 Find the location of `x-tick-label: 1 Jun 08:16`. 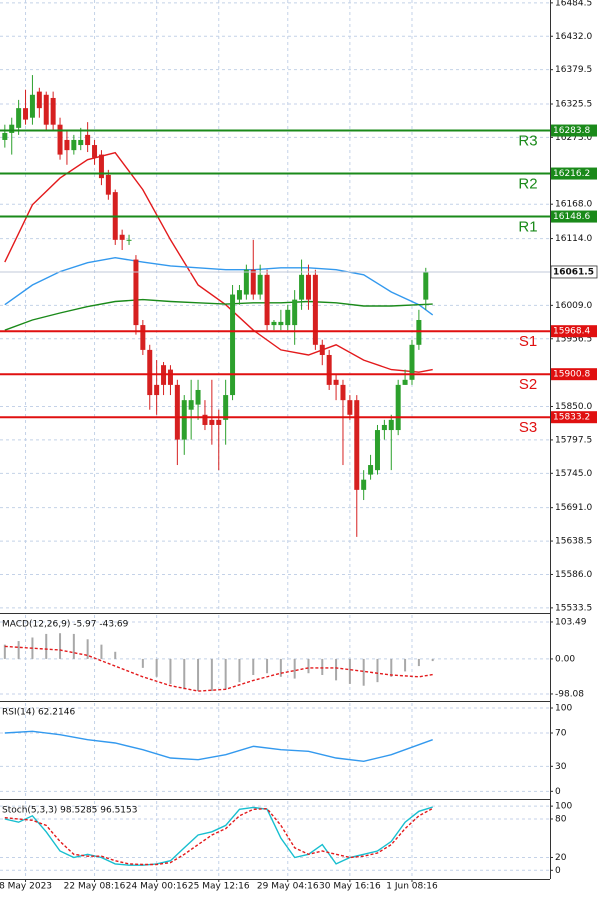

x-tick-label: 1 Jun 08:16 is located at coordinates (412, 887).